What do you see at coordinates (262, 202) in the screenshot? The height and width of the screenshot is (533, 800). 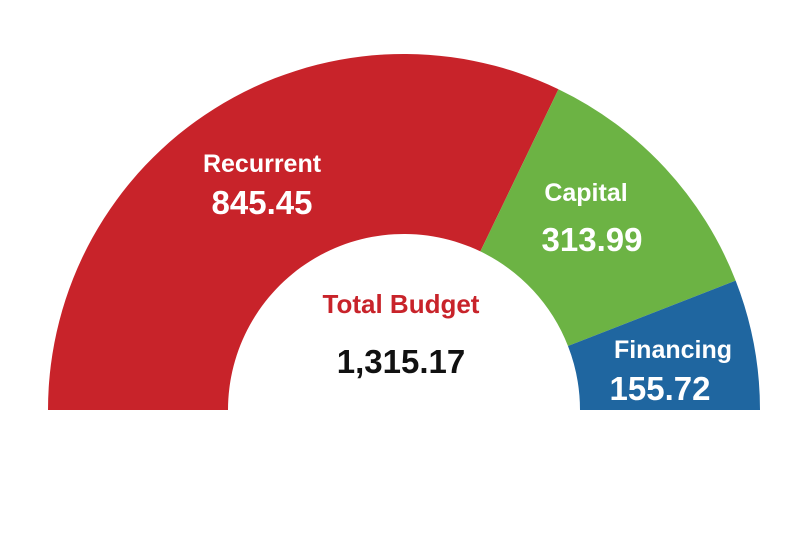 I see `label-recurrent-value: 845.45` at bounding box center [262, 202].